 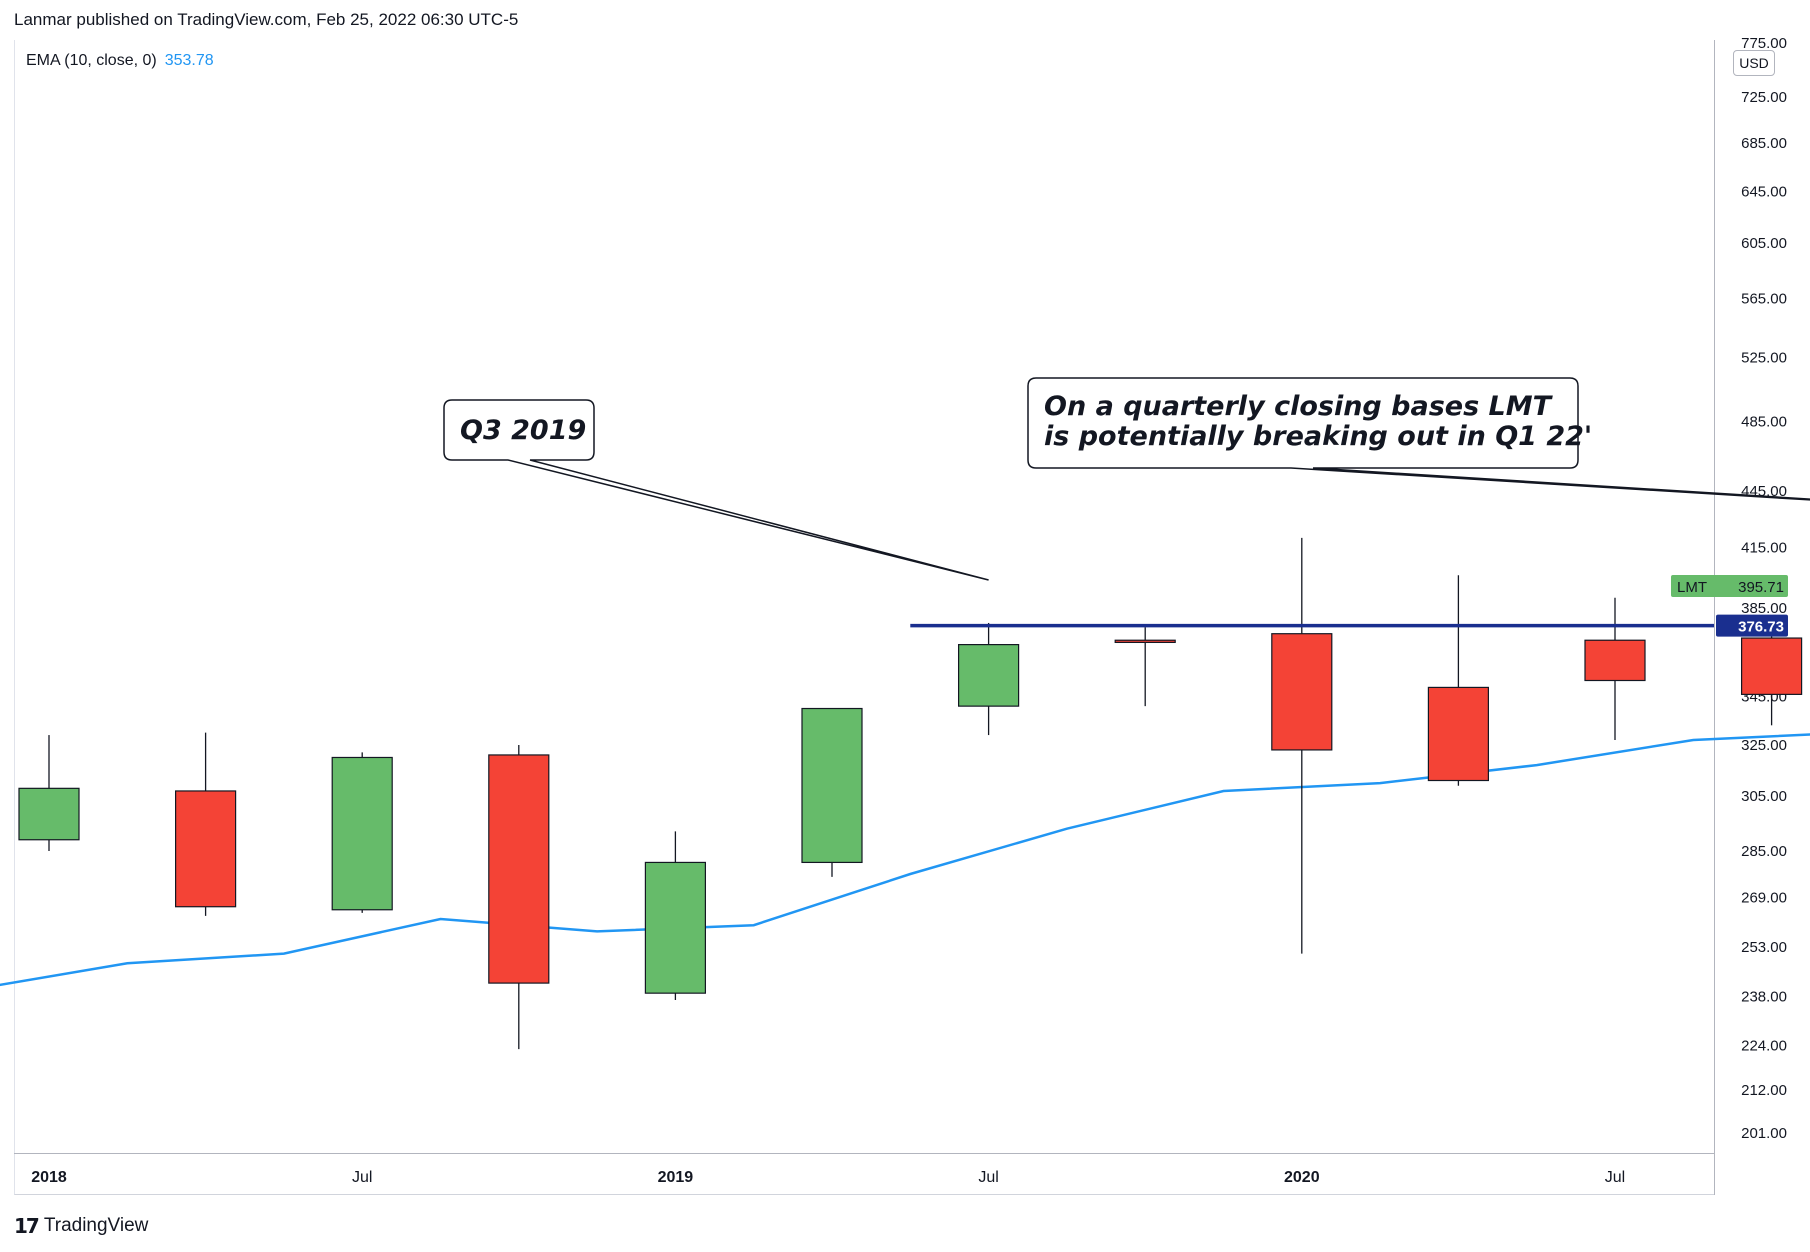 What do you see at coordinates (27, 1226) in the screenshot?
I see `tradingview-logo-icon: 17` at bounding box center [27, 1226].